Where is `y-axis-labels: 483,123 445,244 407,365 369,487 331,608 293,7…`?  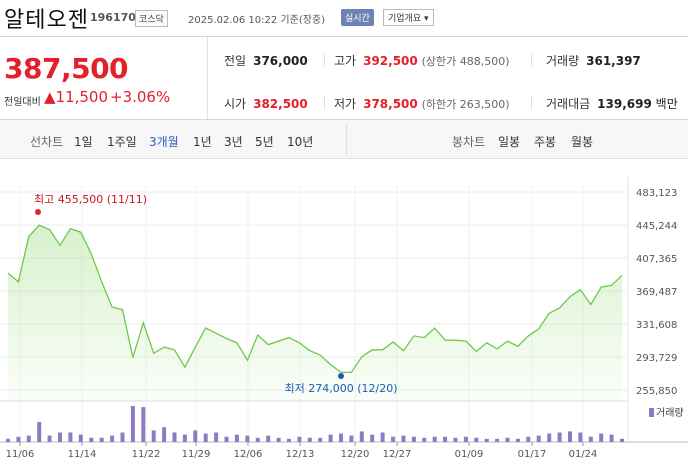 y-axis-labels: 483,123 445,244 407,365 369,487 331,608 293,7… is located at coordinates (656, 292).